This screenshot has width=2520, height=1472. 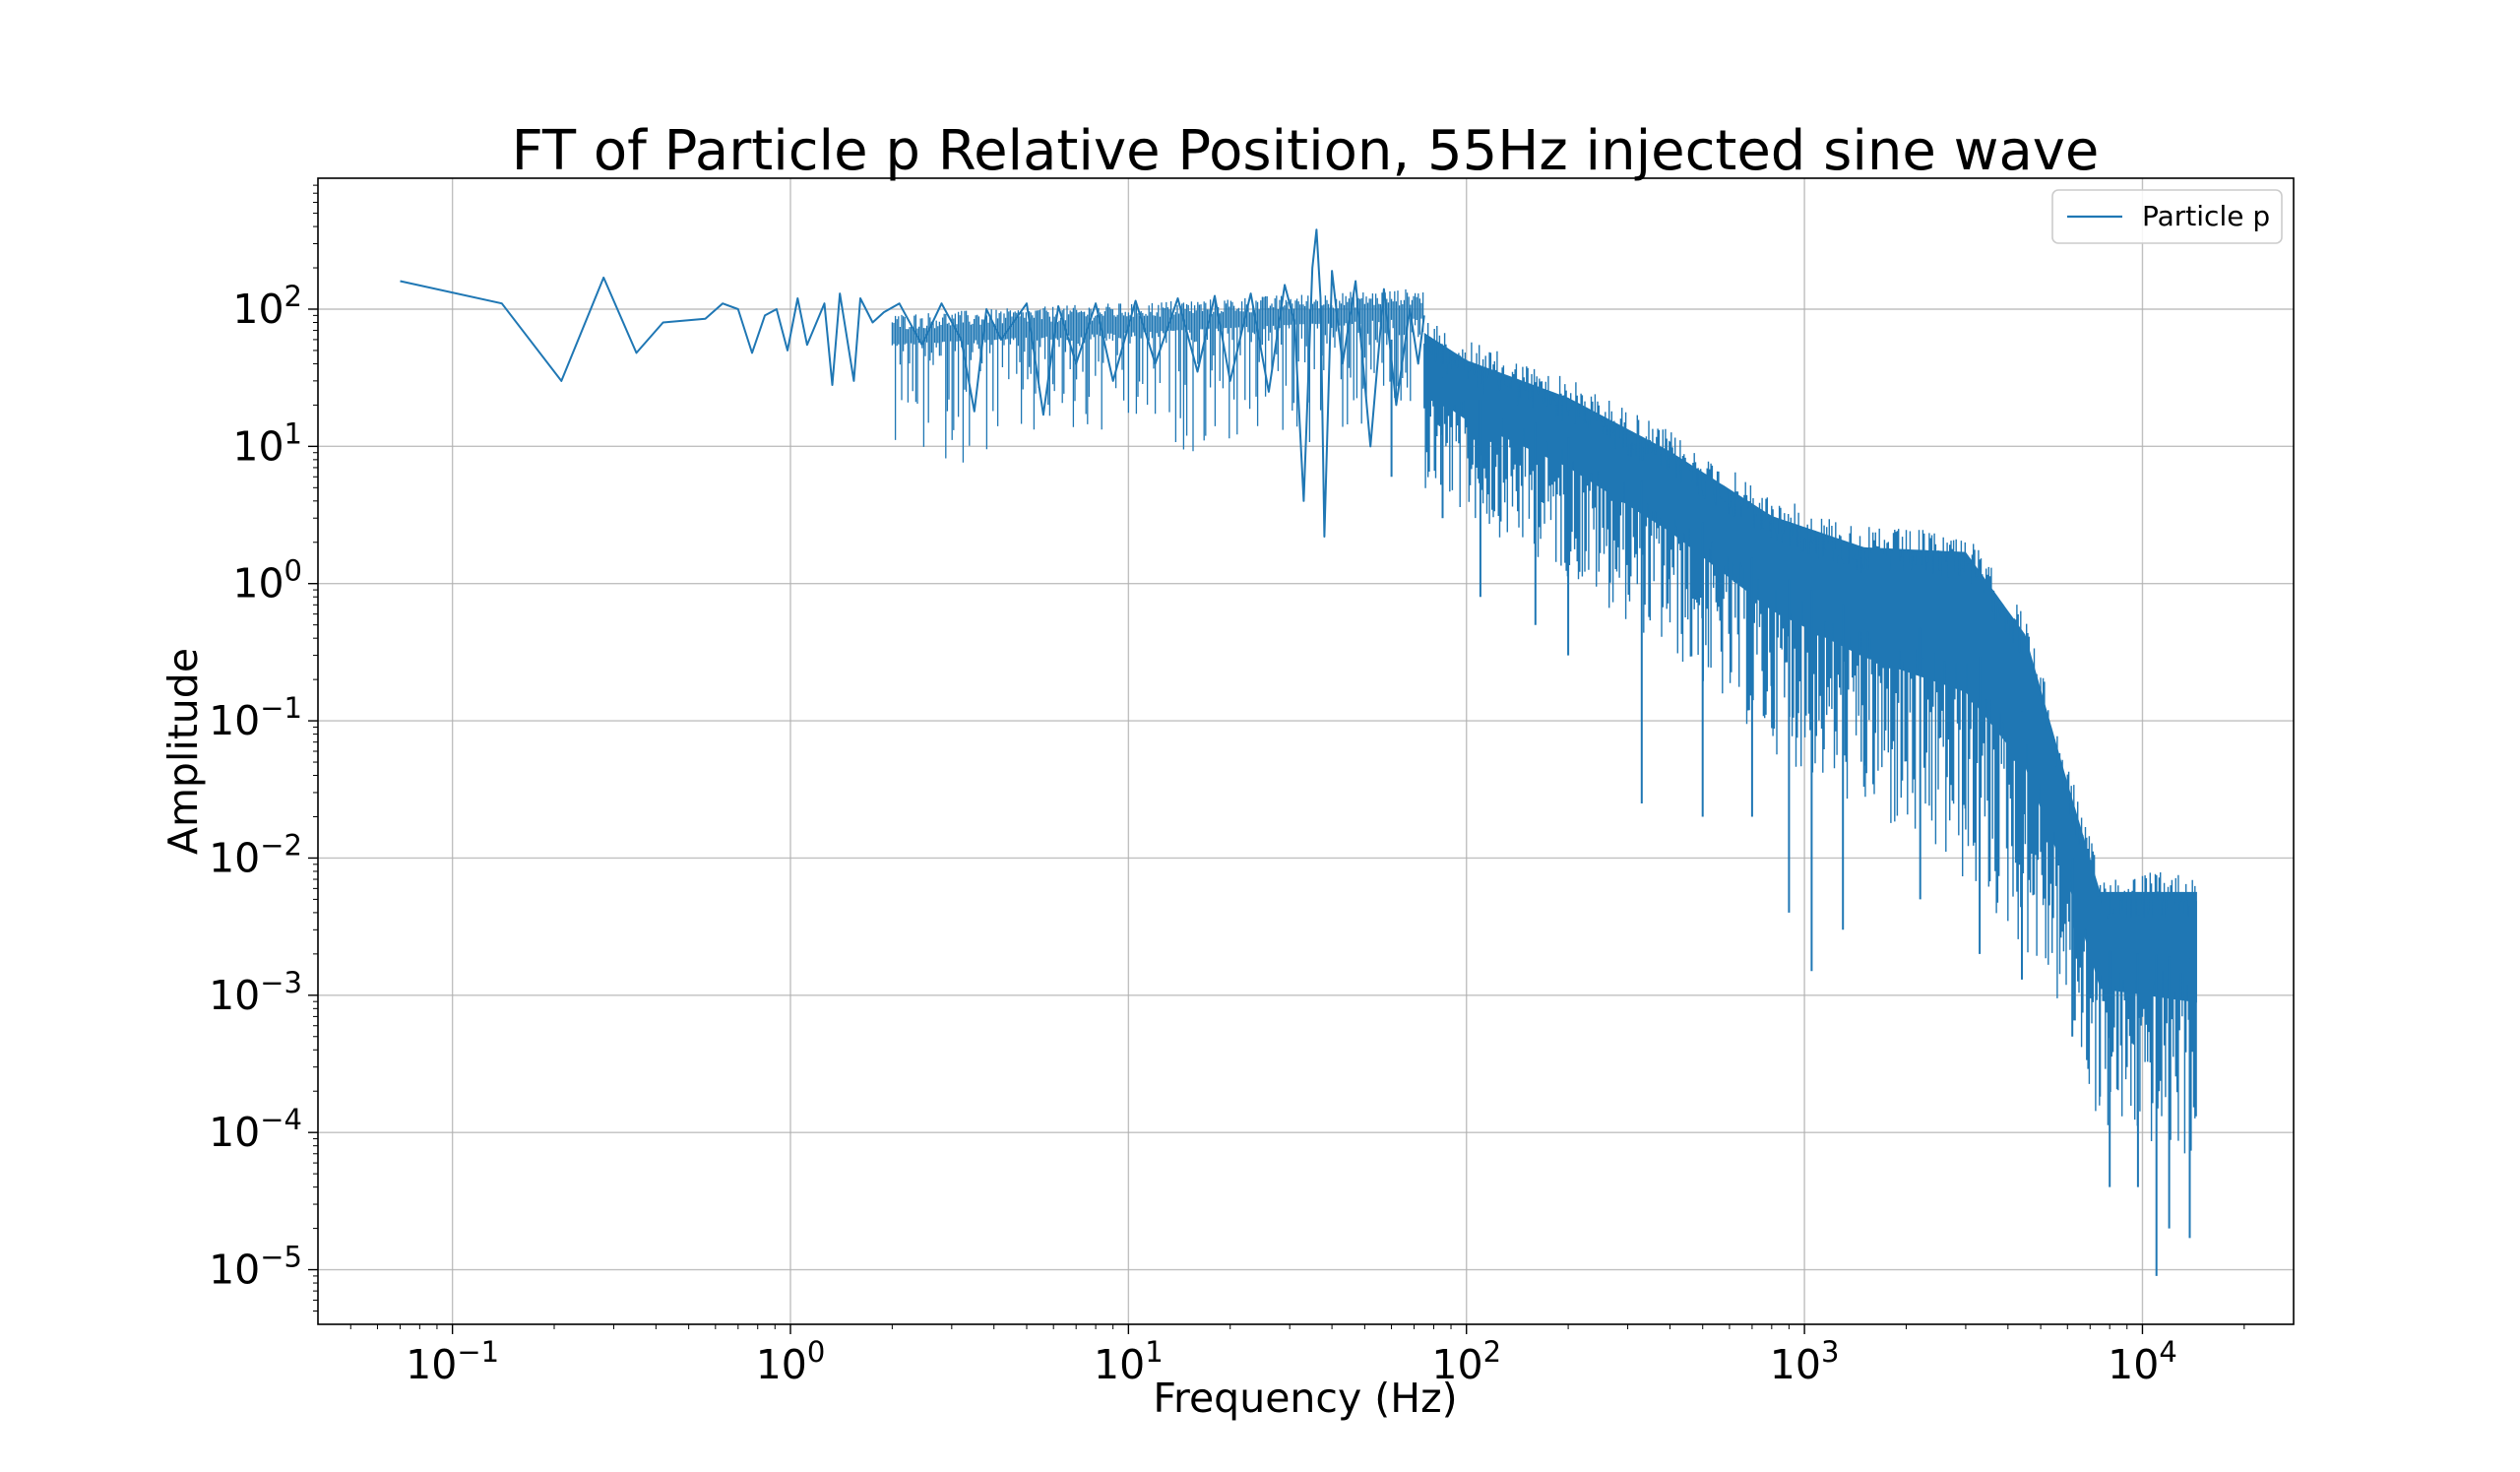 I want to click on legend-box, so click(x=2167, y=216).